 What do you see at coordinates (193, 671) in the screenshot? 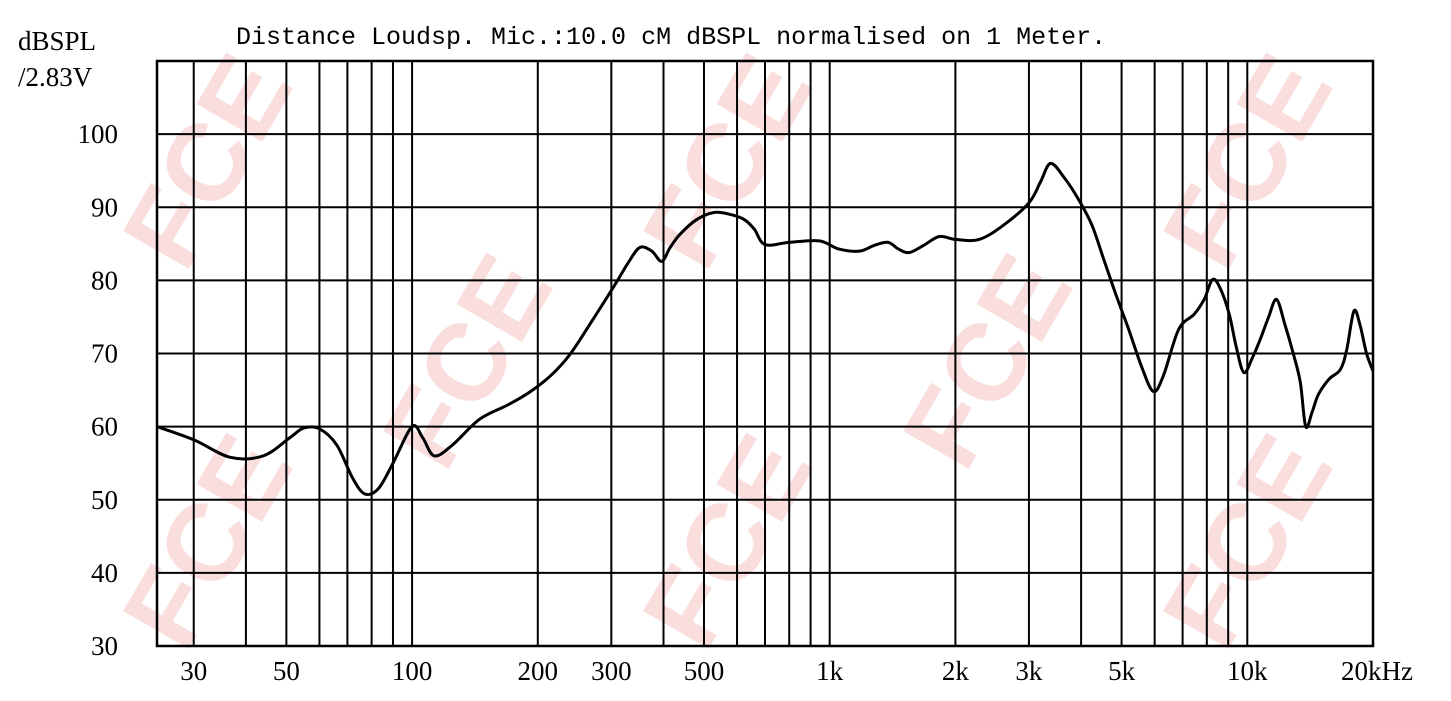
I see `x-tick-label: 30` at bounding box center [193, 671].